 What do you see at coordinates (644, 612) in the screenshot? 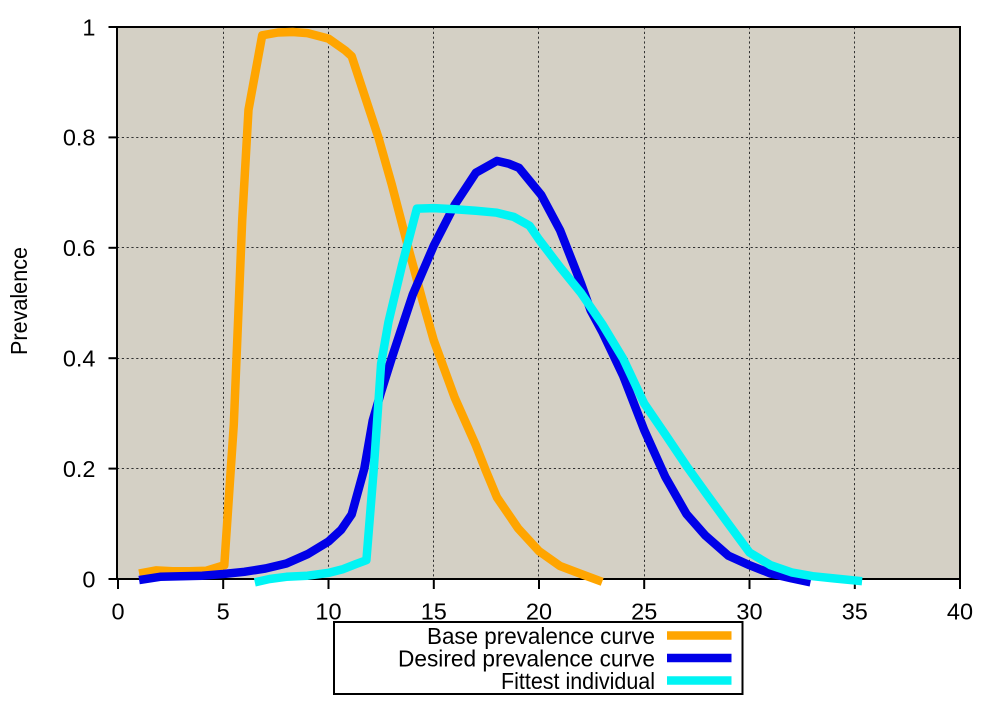
I see `svg-text: 25` at bounding box center [644, 612].